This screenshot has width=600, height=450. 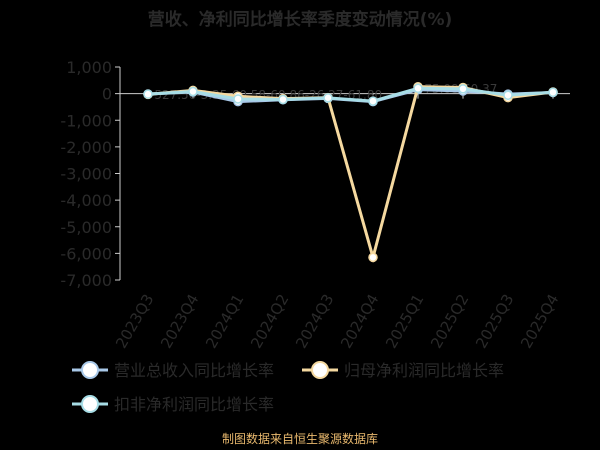 What do you see at coordinates (494, 321) in the screenshot?
I see `x-tick-label: 2025Q3` at bounding box center [494, 321].